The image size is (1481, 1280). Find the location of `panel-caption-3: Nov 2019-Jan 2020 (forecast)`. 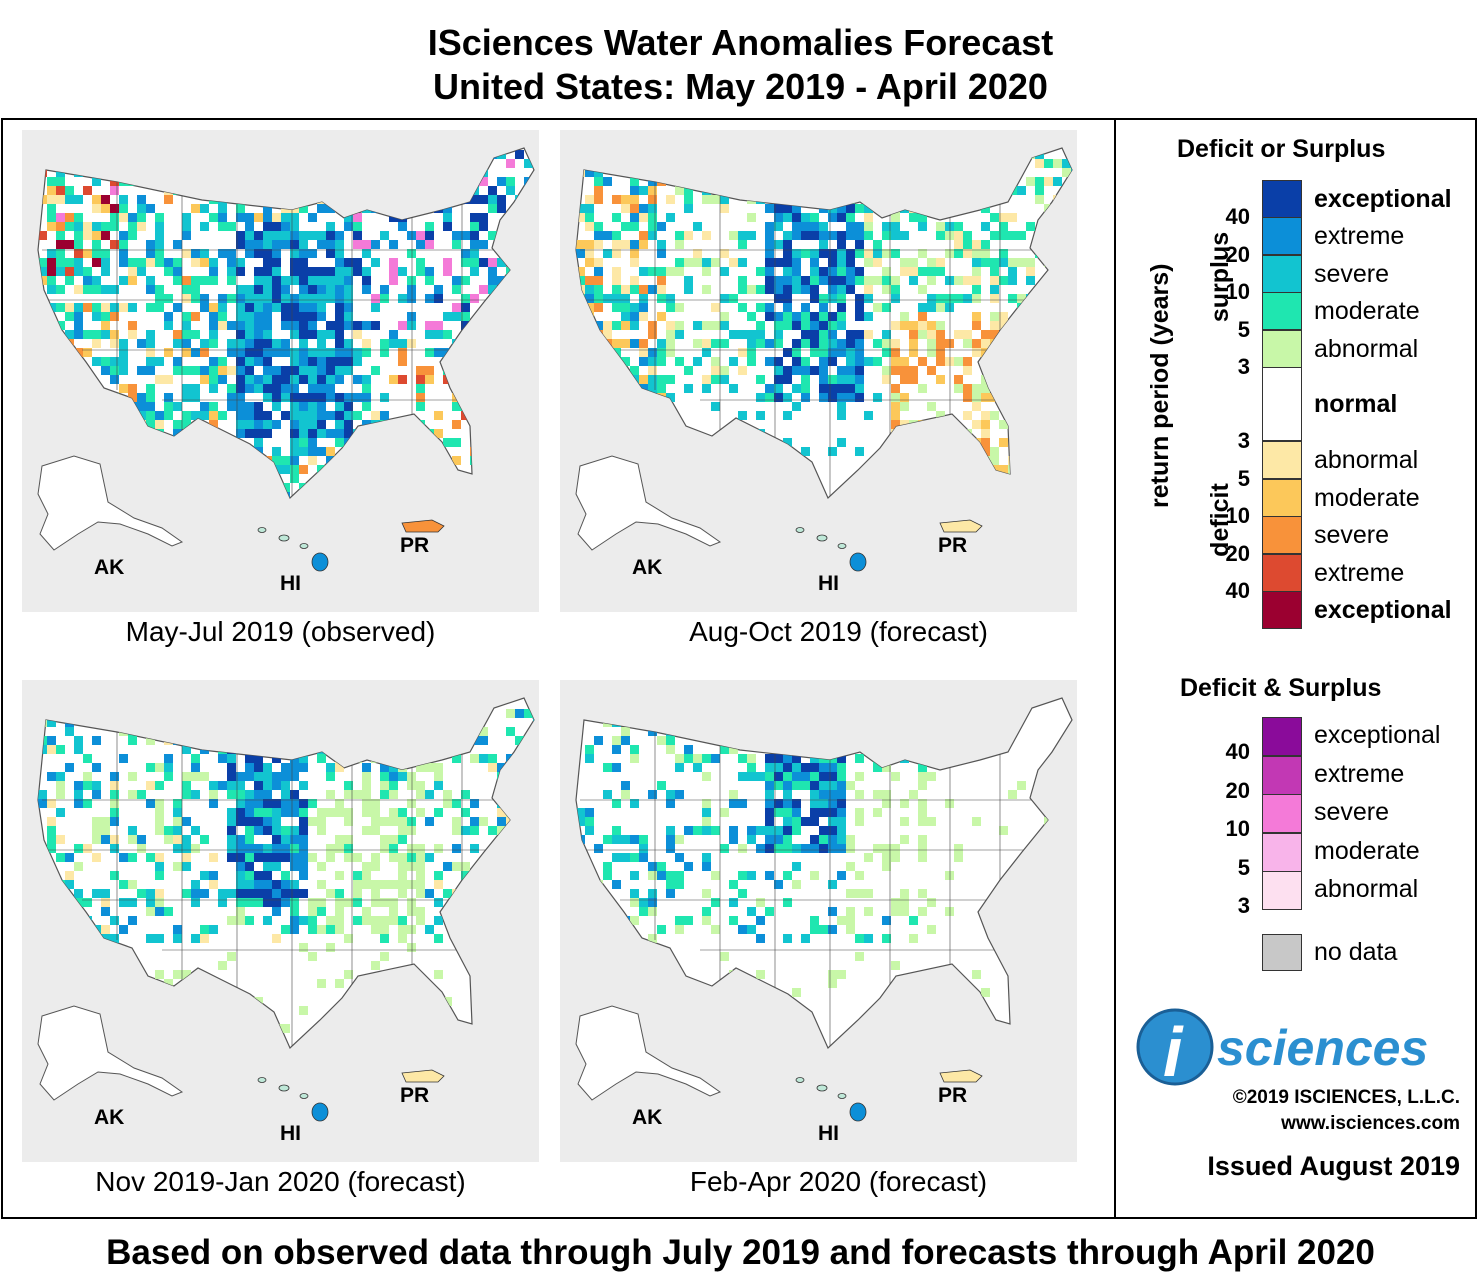

panel-caption-3: Nov 2019-Jan 2020 (forecast) is located at coordinates (280, 1181).